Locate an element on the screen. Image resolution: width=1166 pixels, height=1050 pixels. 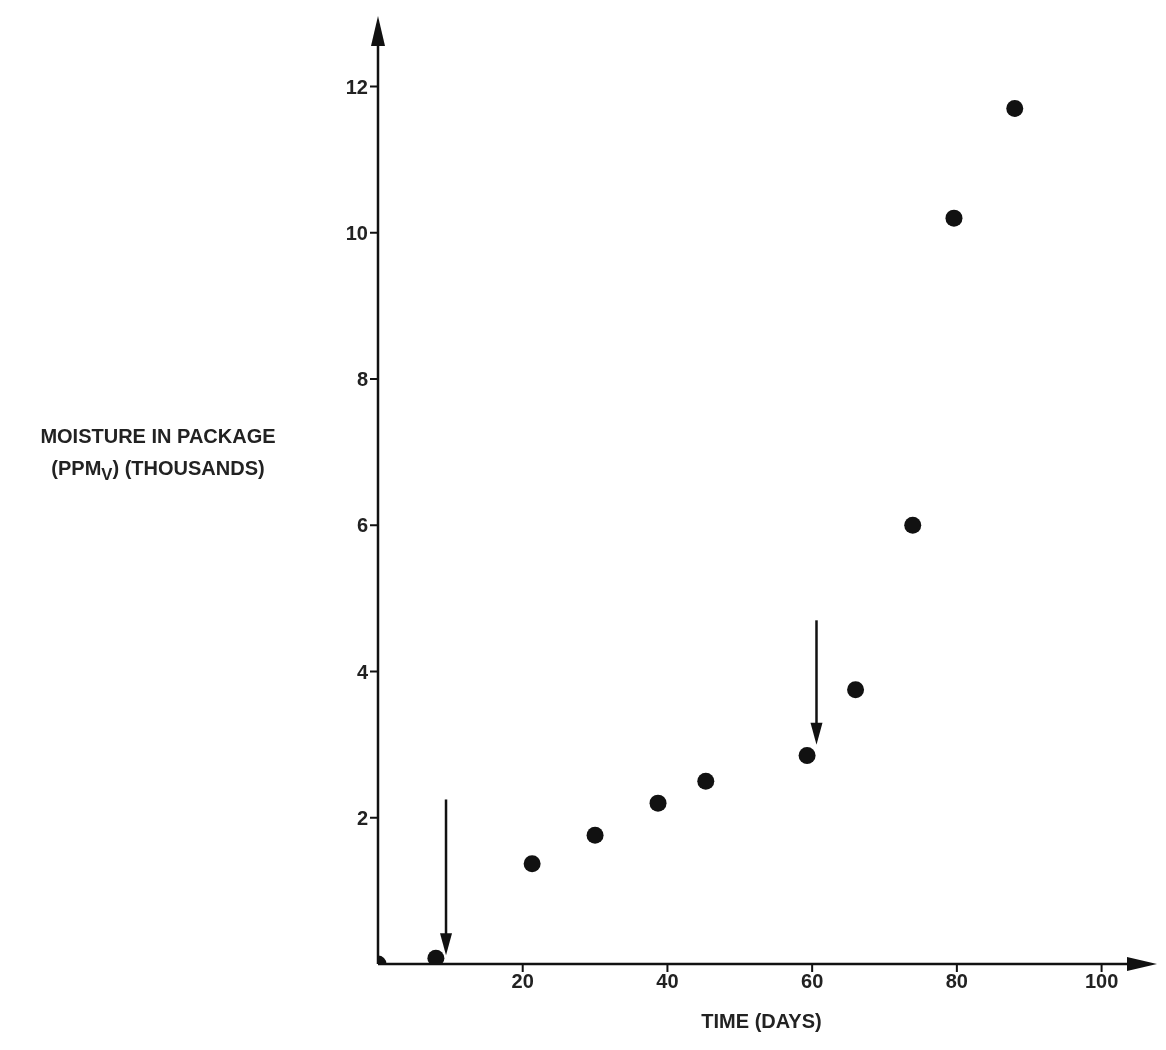
x-axis-title: TIME (DAYS) is located at coordinates (761, 1021).